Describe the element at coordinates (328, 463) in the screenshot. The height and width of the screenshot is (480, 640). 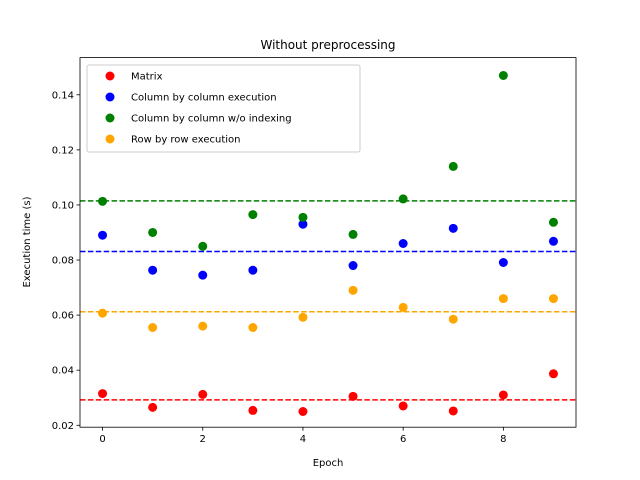
I see `x-axis-label: Epoch` at that location.